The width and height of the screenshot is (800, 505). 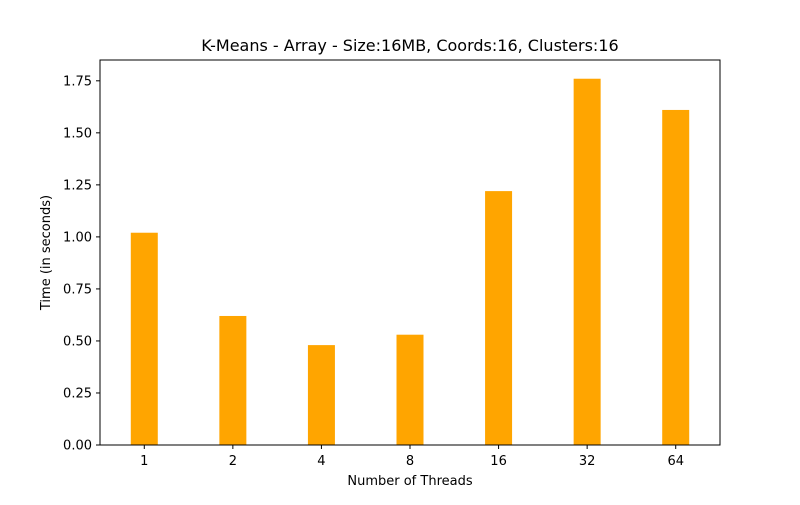 I want to click on x-axis: 1 2 4 8 16 32 64, so click(x=412, y=457).